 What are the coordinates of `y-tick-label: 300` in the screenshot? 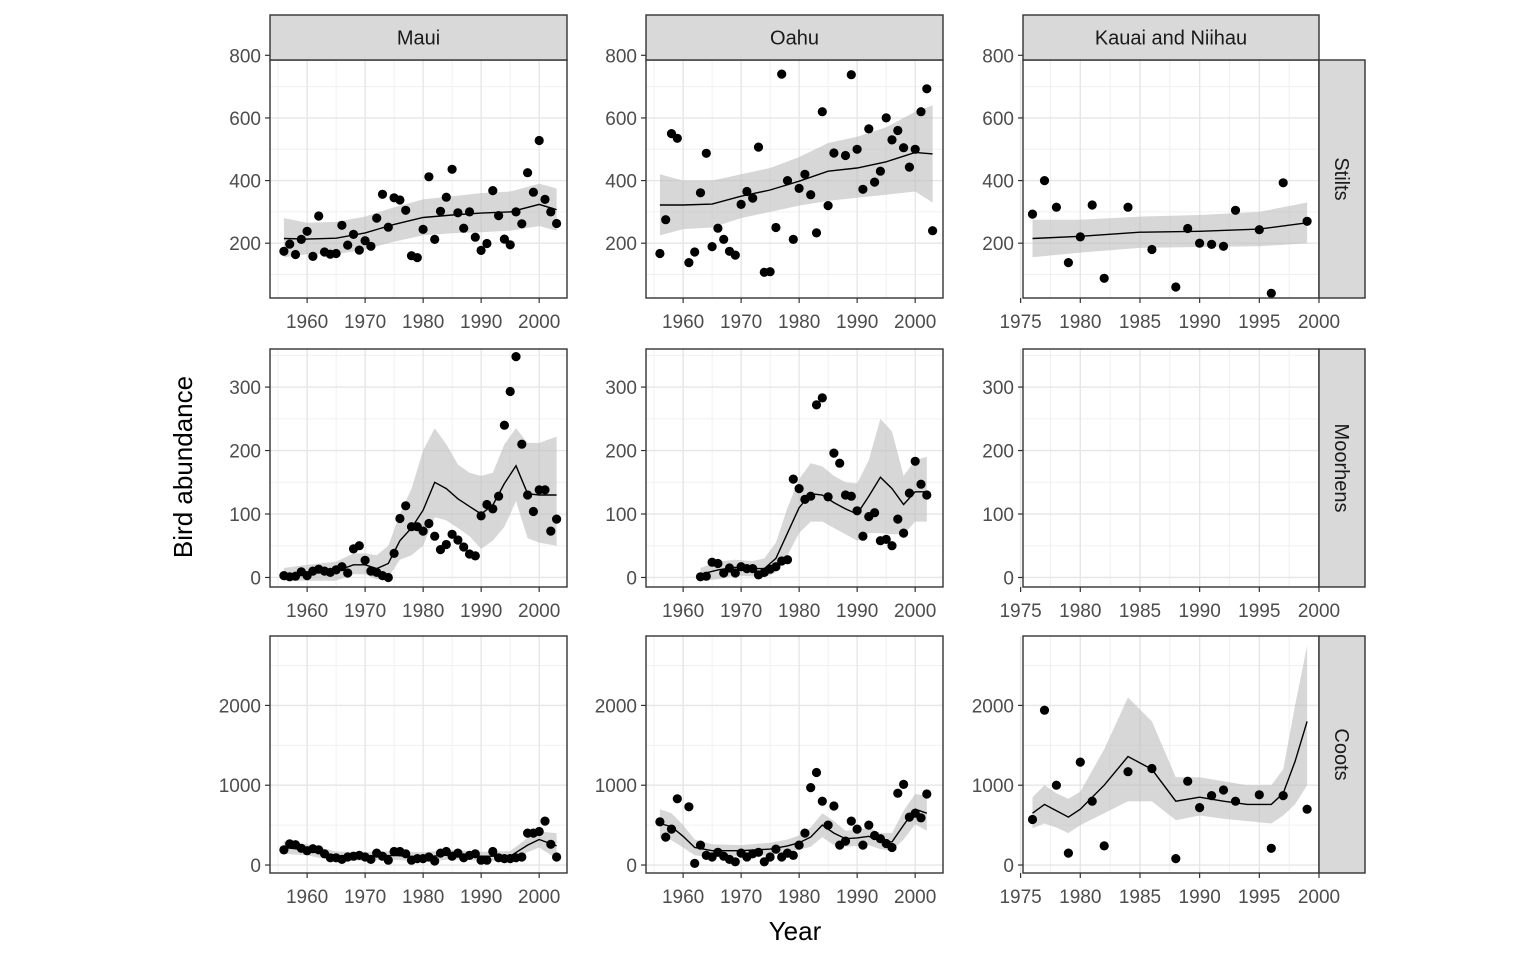 It's located at (621, 388).